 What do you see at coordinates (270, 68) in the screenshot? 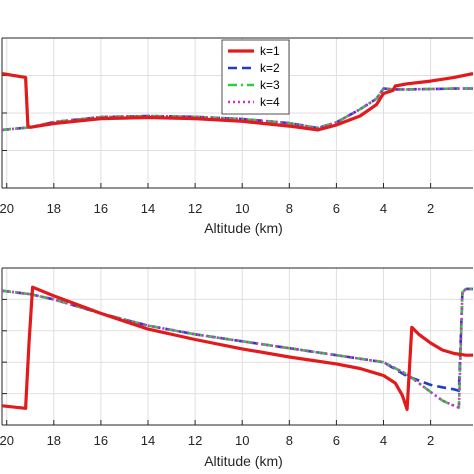
I see `legend-label-k2: k=2` at bounding box center [270, 68].